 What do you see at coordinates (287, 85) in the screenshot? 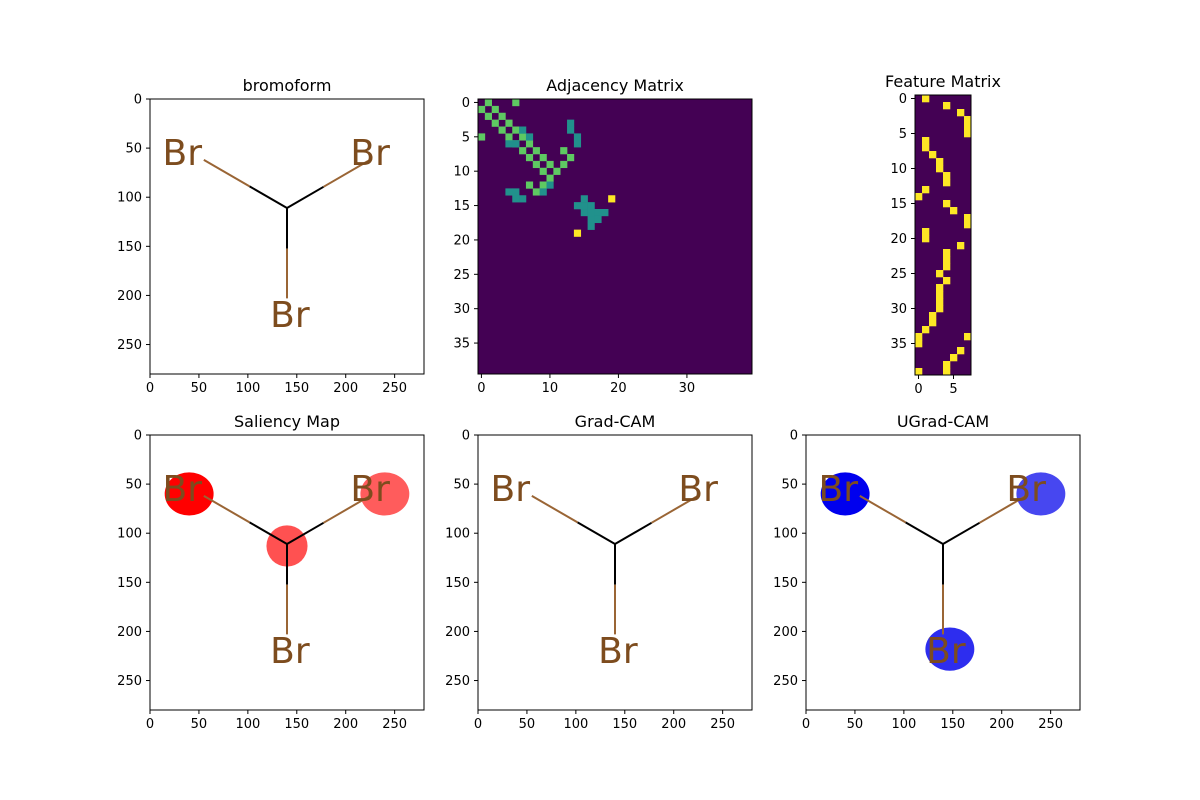
I see `chart-title: bromoform` at bounding box center [287, 85].